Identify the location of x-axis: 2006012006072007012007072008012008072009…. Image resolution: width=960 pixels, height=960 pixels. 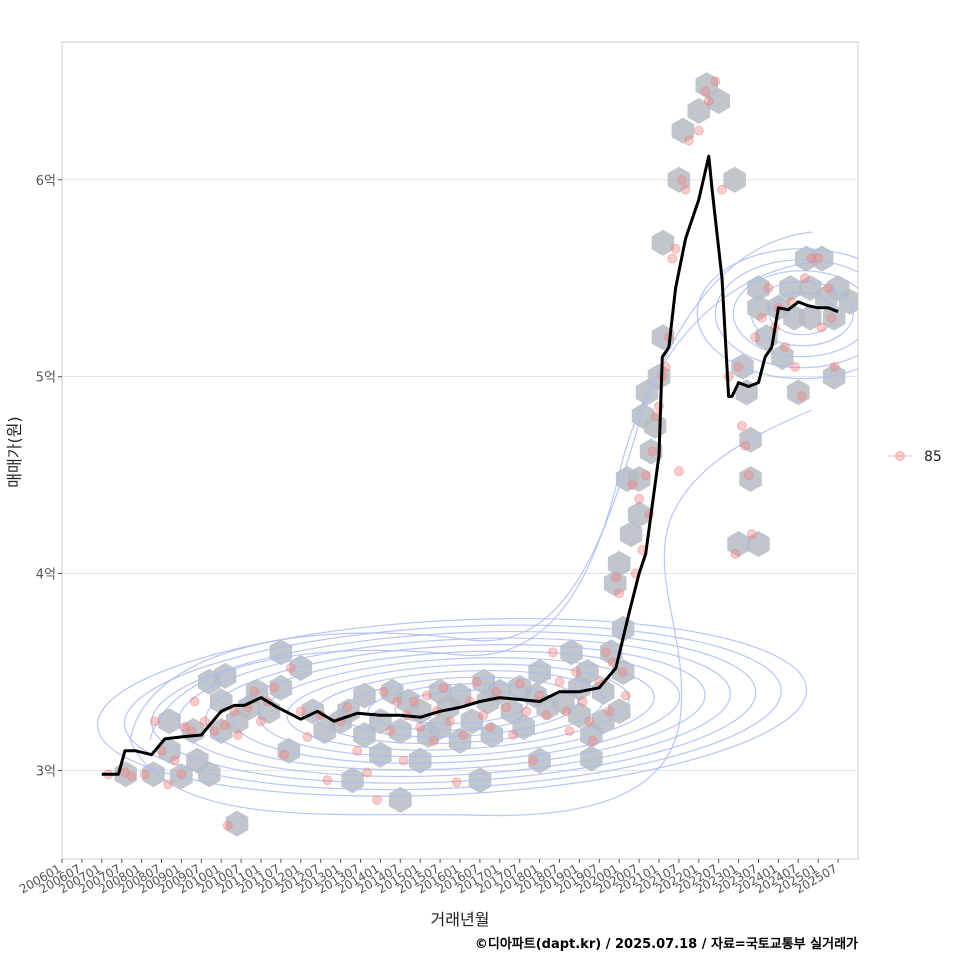
(428, 878).